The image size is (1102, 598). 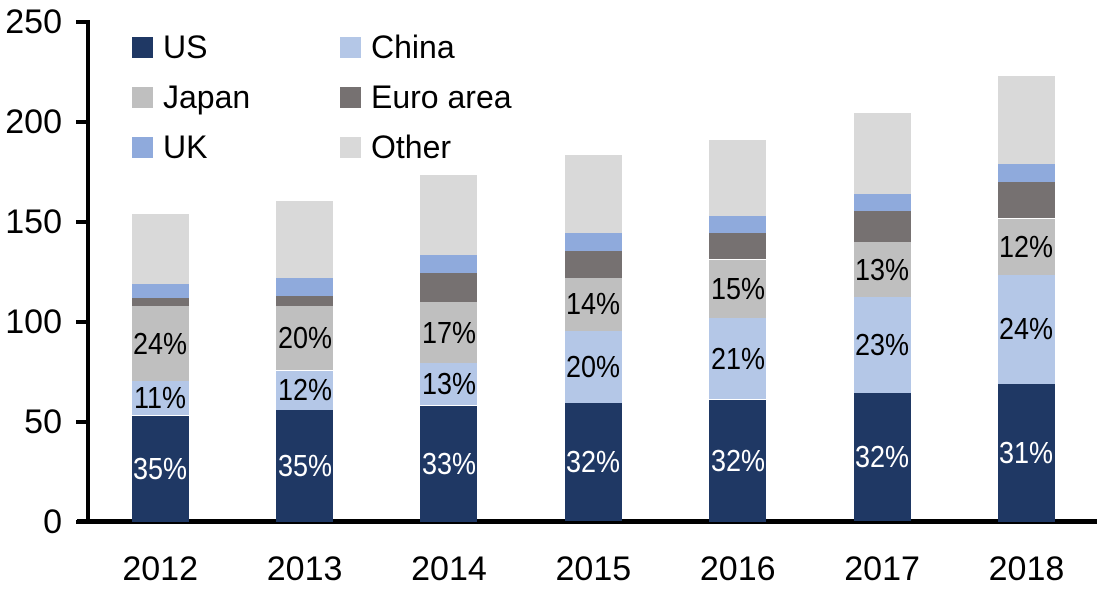 I want to click on bar-segment-other-2017, so click(x=882, y=153).